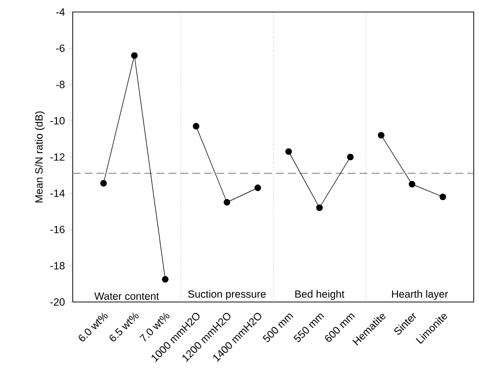 The image size is (479, 377). I want to click on annotation: Bed height, so click(319, 295).